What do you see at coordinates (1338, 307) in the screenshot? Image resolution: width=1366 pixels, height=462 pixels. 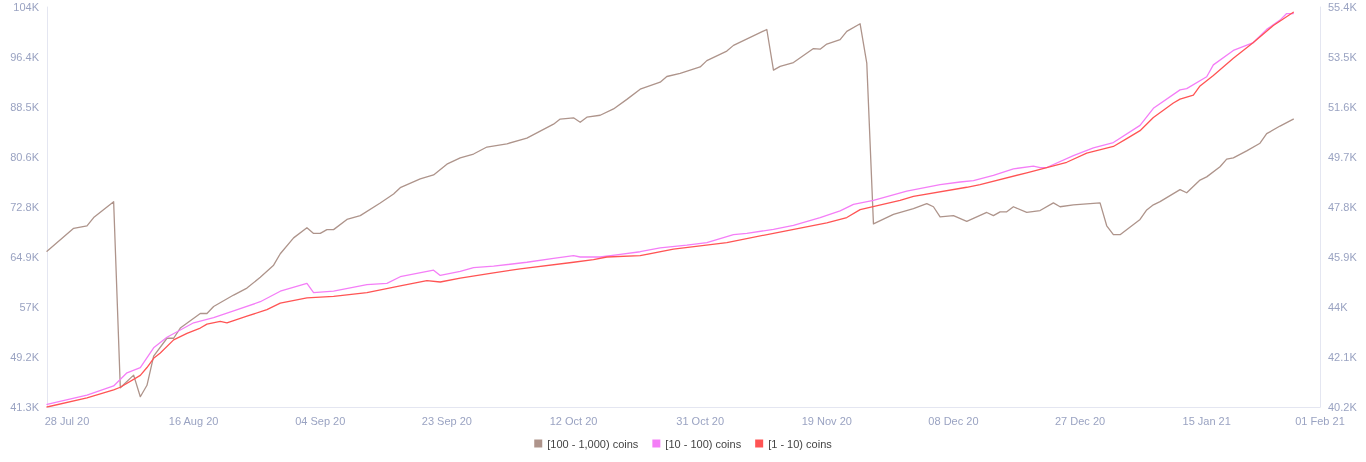 I see `y2-tick-label: 44K` at bounding box center [1338, 307].